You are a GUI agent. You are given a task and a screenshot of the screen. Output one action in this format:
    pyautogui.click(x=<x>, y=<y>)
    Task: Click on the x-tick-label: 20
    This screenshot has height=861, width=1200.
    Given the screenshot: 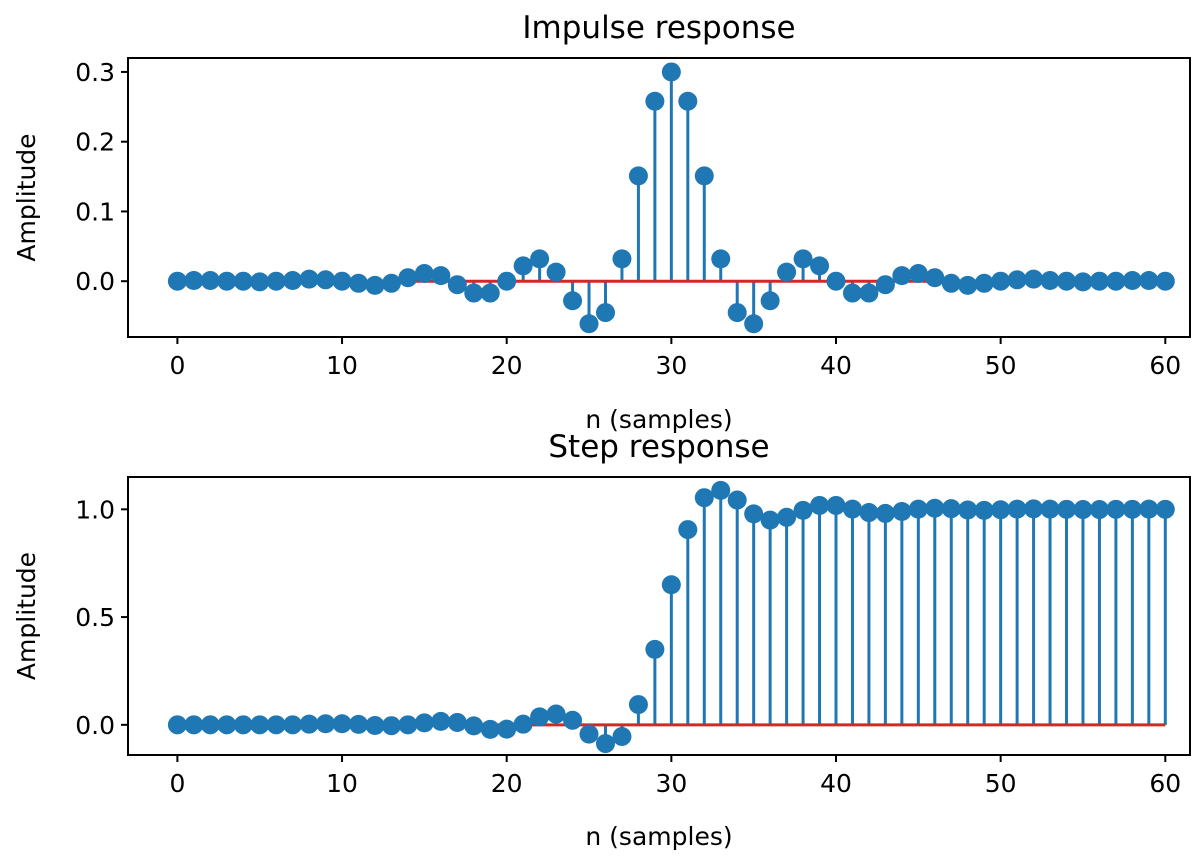 What is the action you would take?
    pyautogui.click(x=507, y=783)
    